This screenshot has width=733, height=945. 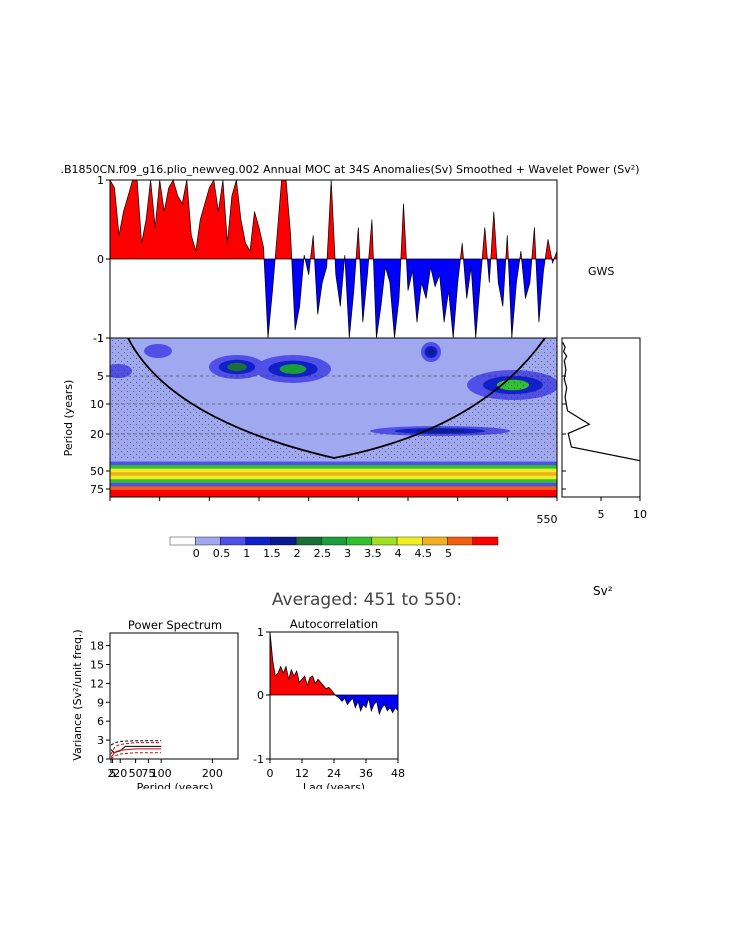 I want to click on colorbar-label: 1, so click(x=246, y=553).